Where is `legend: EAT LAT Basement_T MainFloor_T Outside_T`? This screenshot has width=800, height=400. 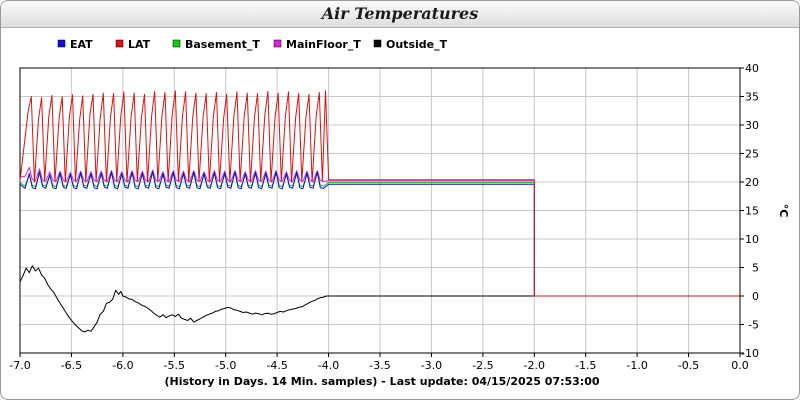
legend: EAT LAT Basement_T MainFloor_T Outside_T is located at coordinates (252, 44).